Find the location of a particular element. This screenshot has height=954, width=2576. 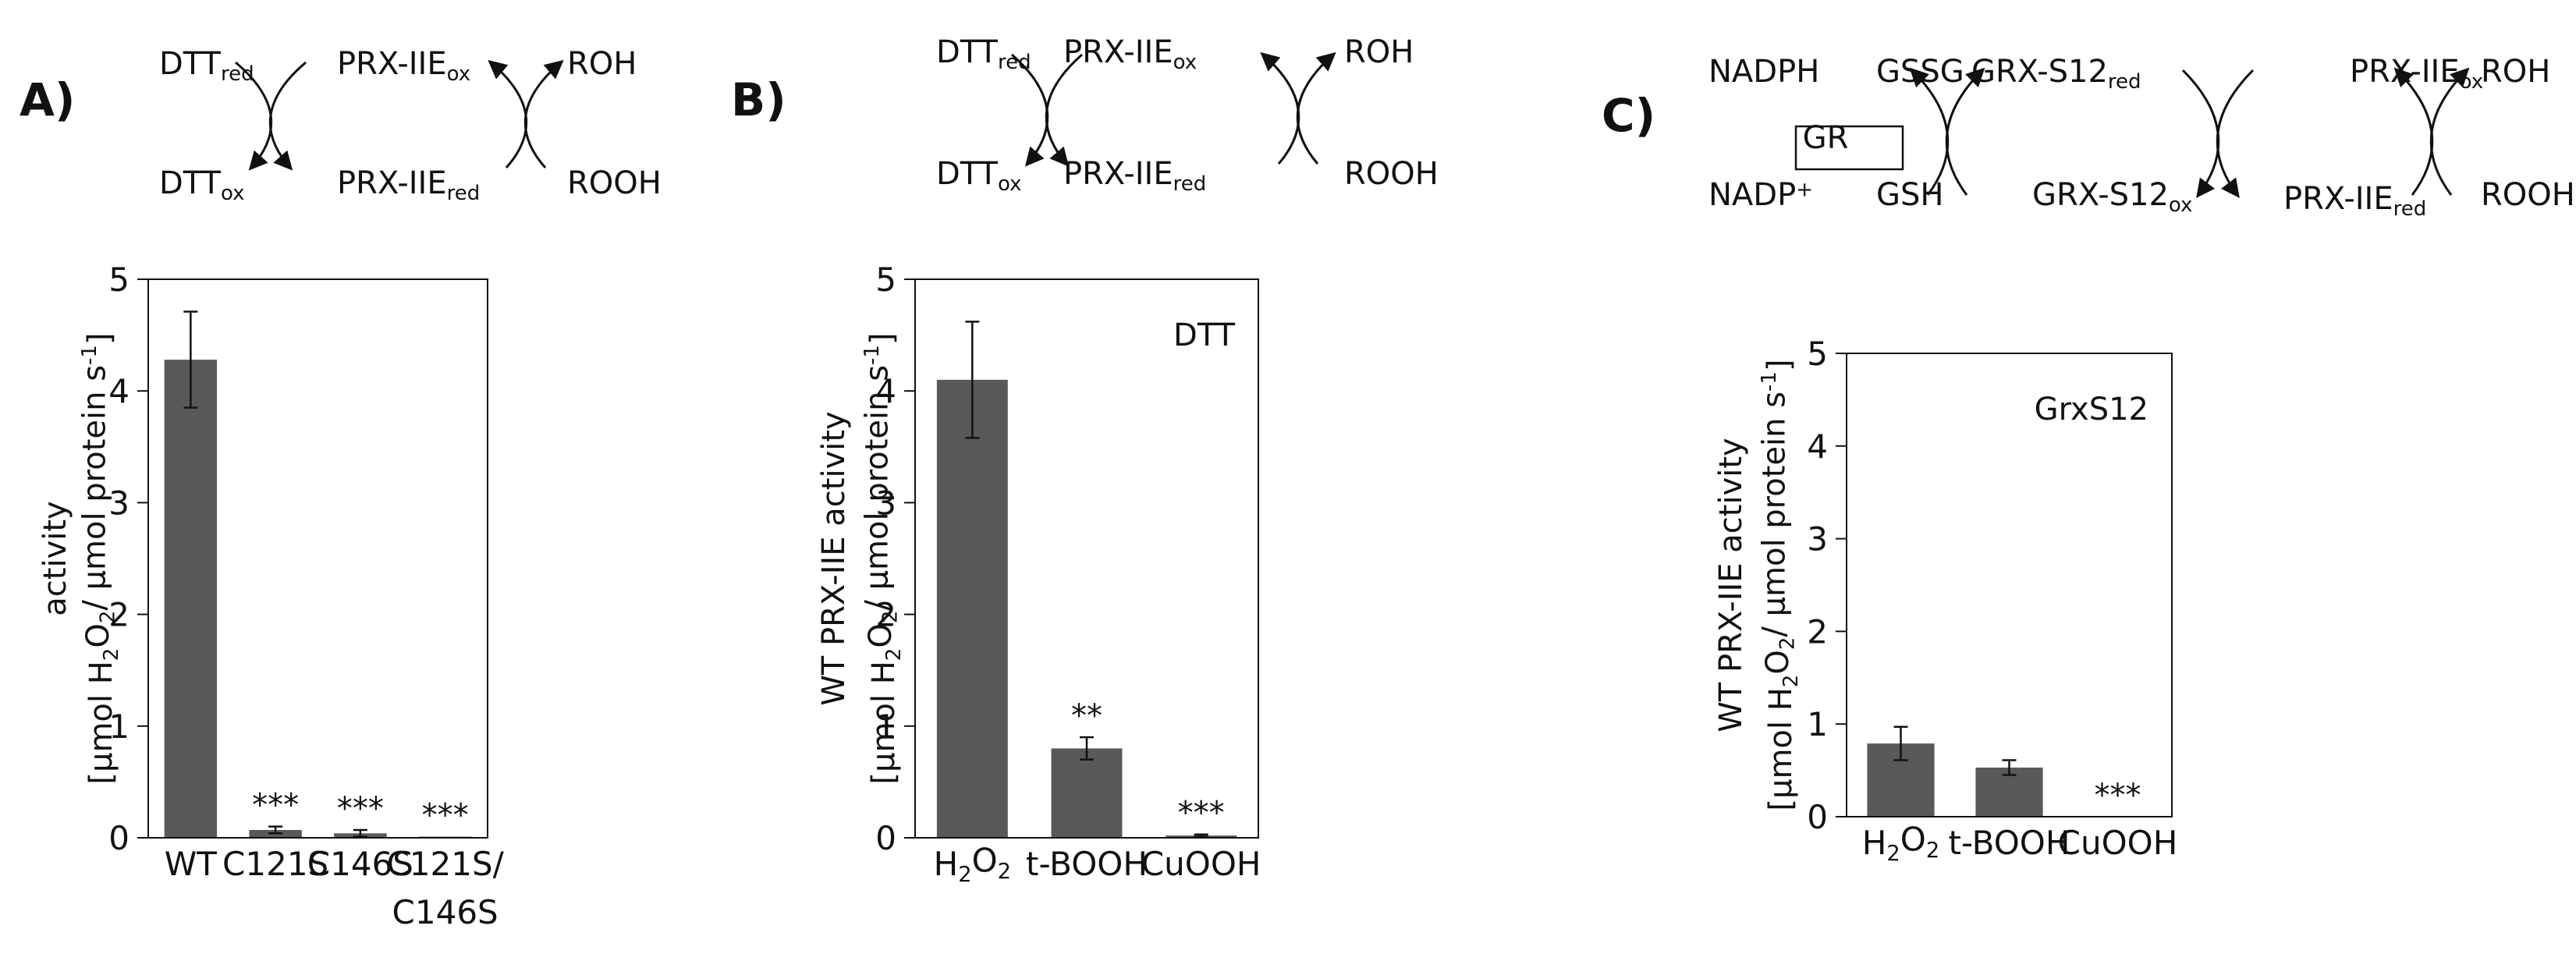

scheme-label: ROH is located at coordinates (1379, 52).